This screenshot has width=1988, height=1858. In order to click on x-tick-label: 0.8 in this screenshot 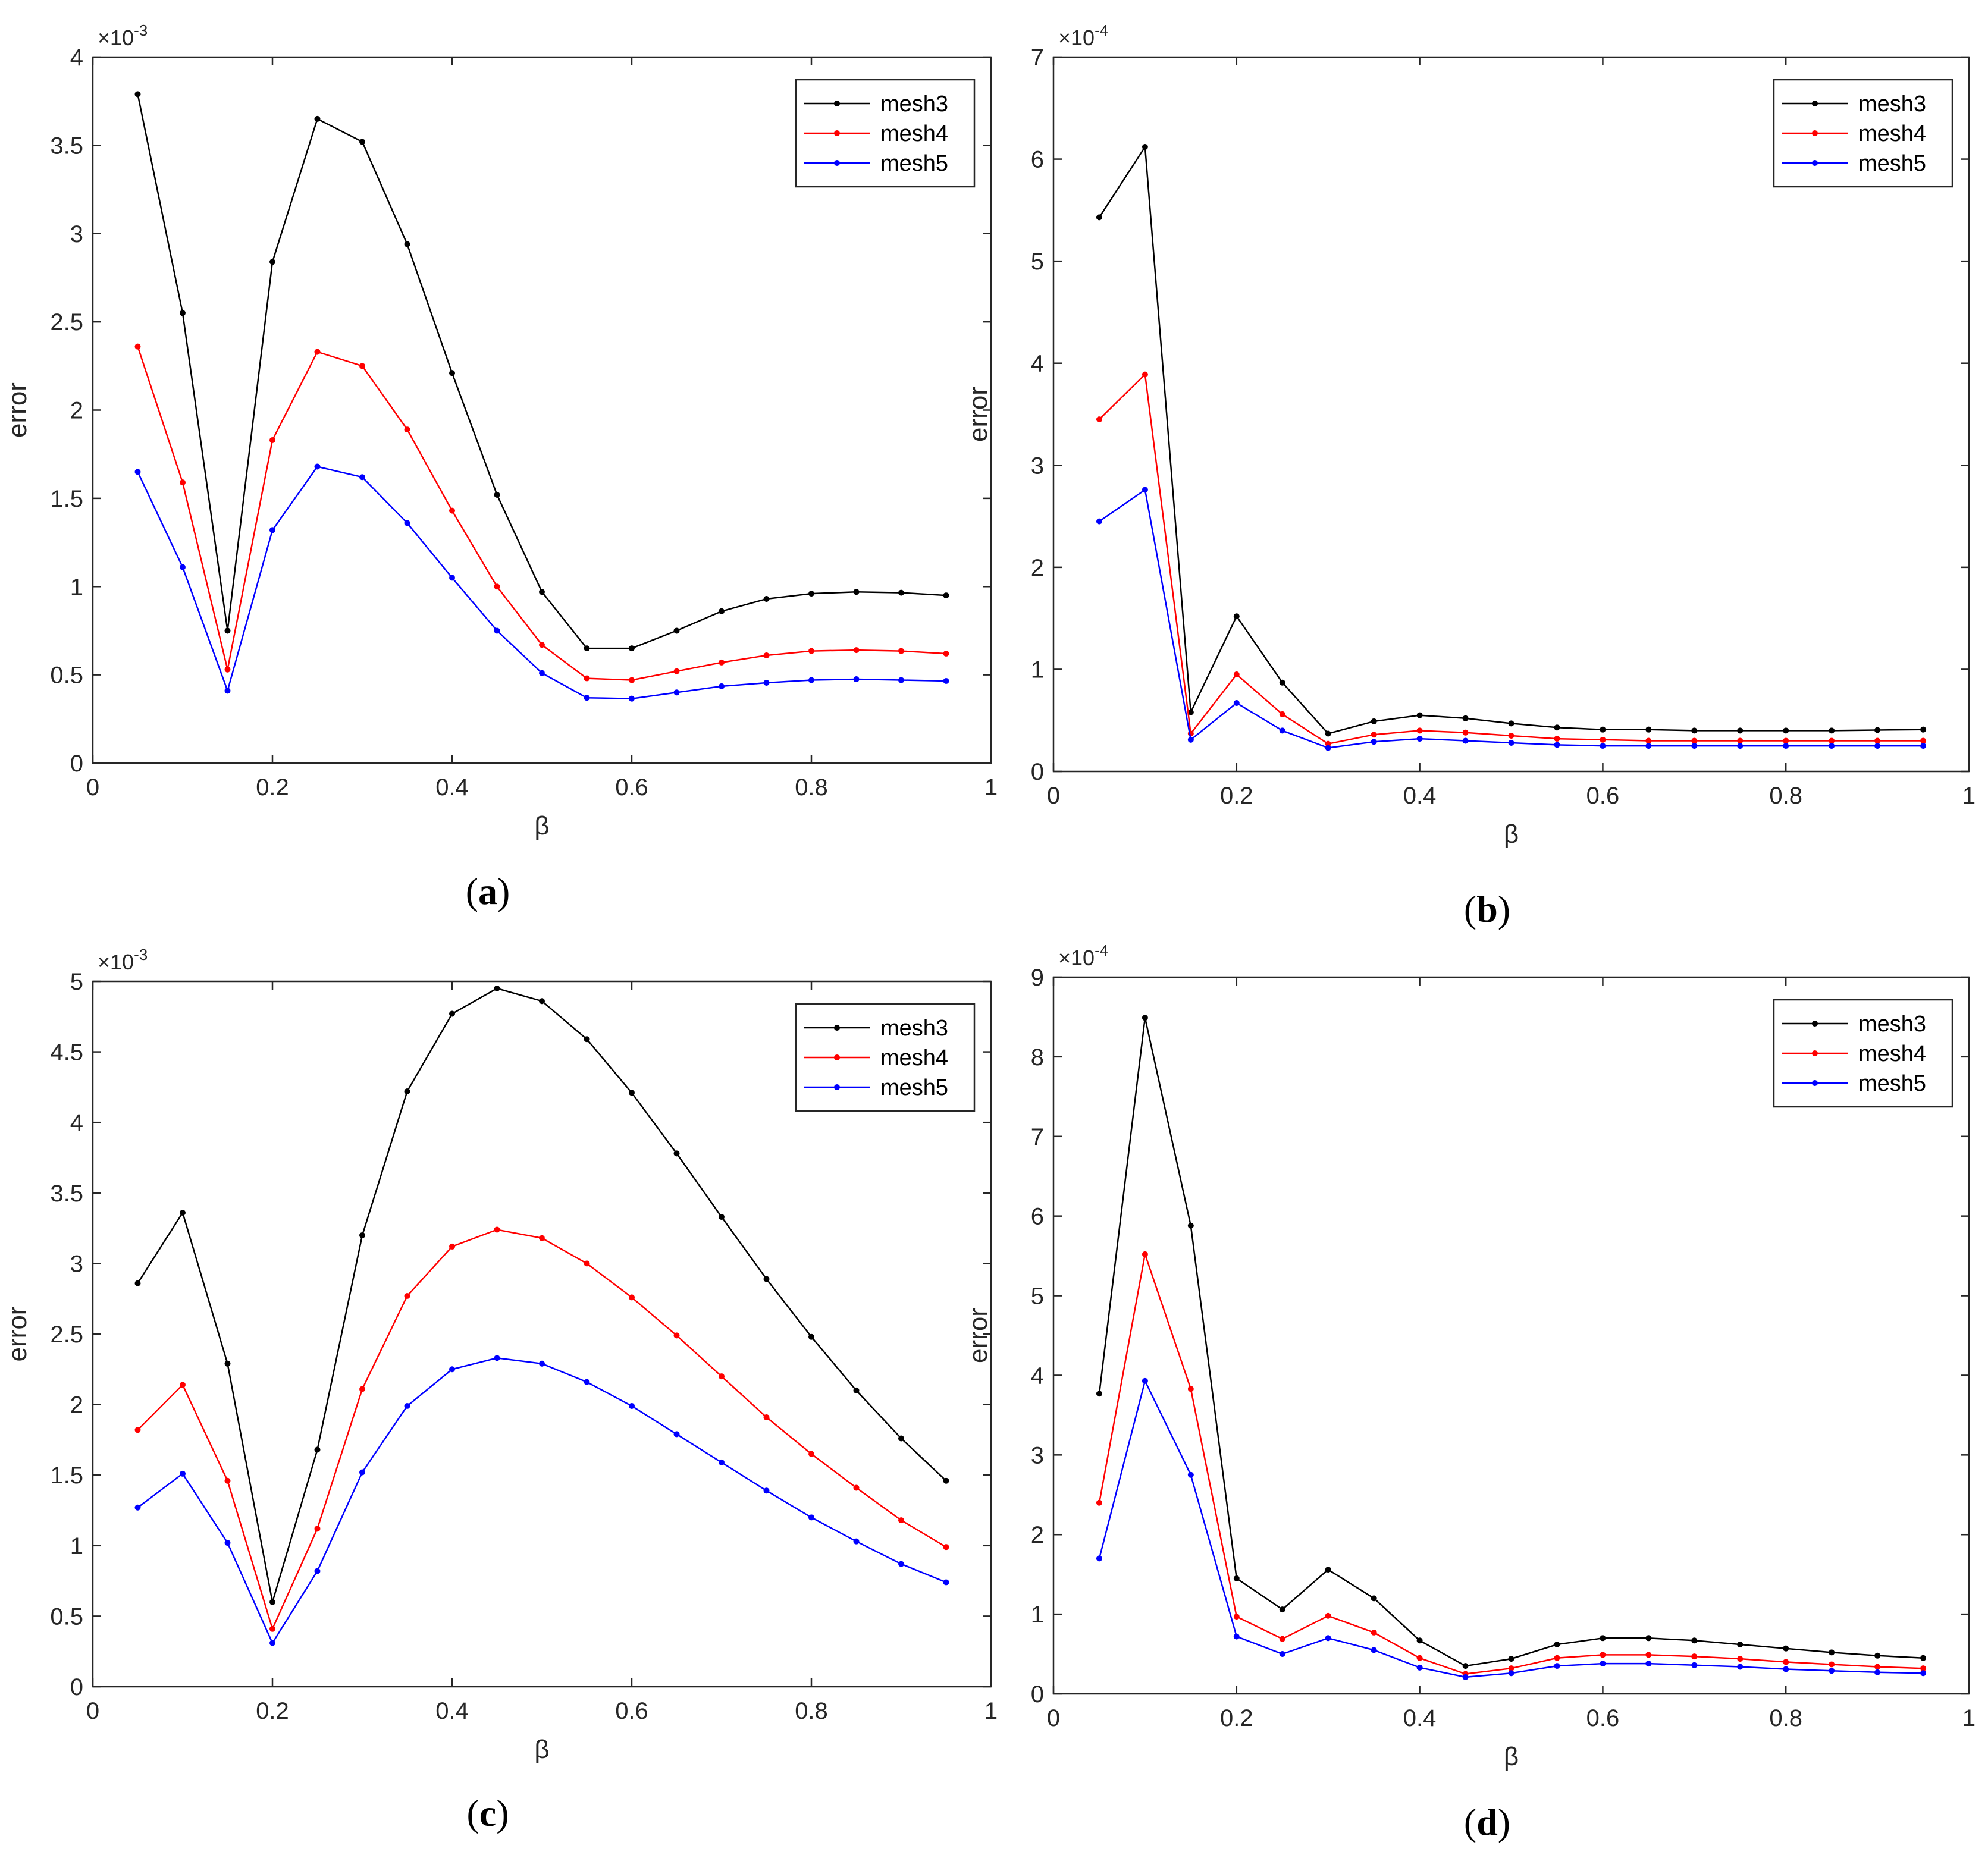, I will do `click(812, 787)`.